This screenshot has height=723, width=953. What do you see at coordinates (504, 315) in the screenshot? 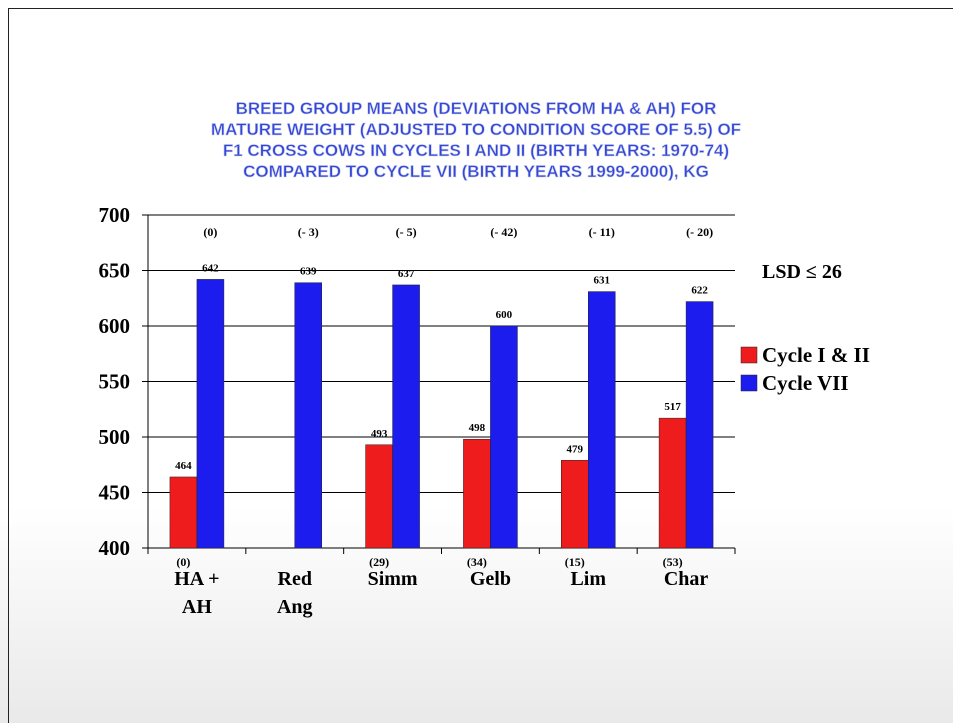
I see `value-label: 600` at bounding box center [504, 315].